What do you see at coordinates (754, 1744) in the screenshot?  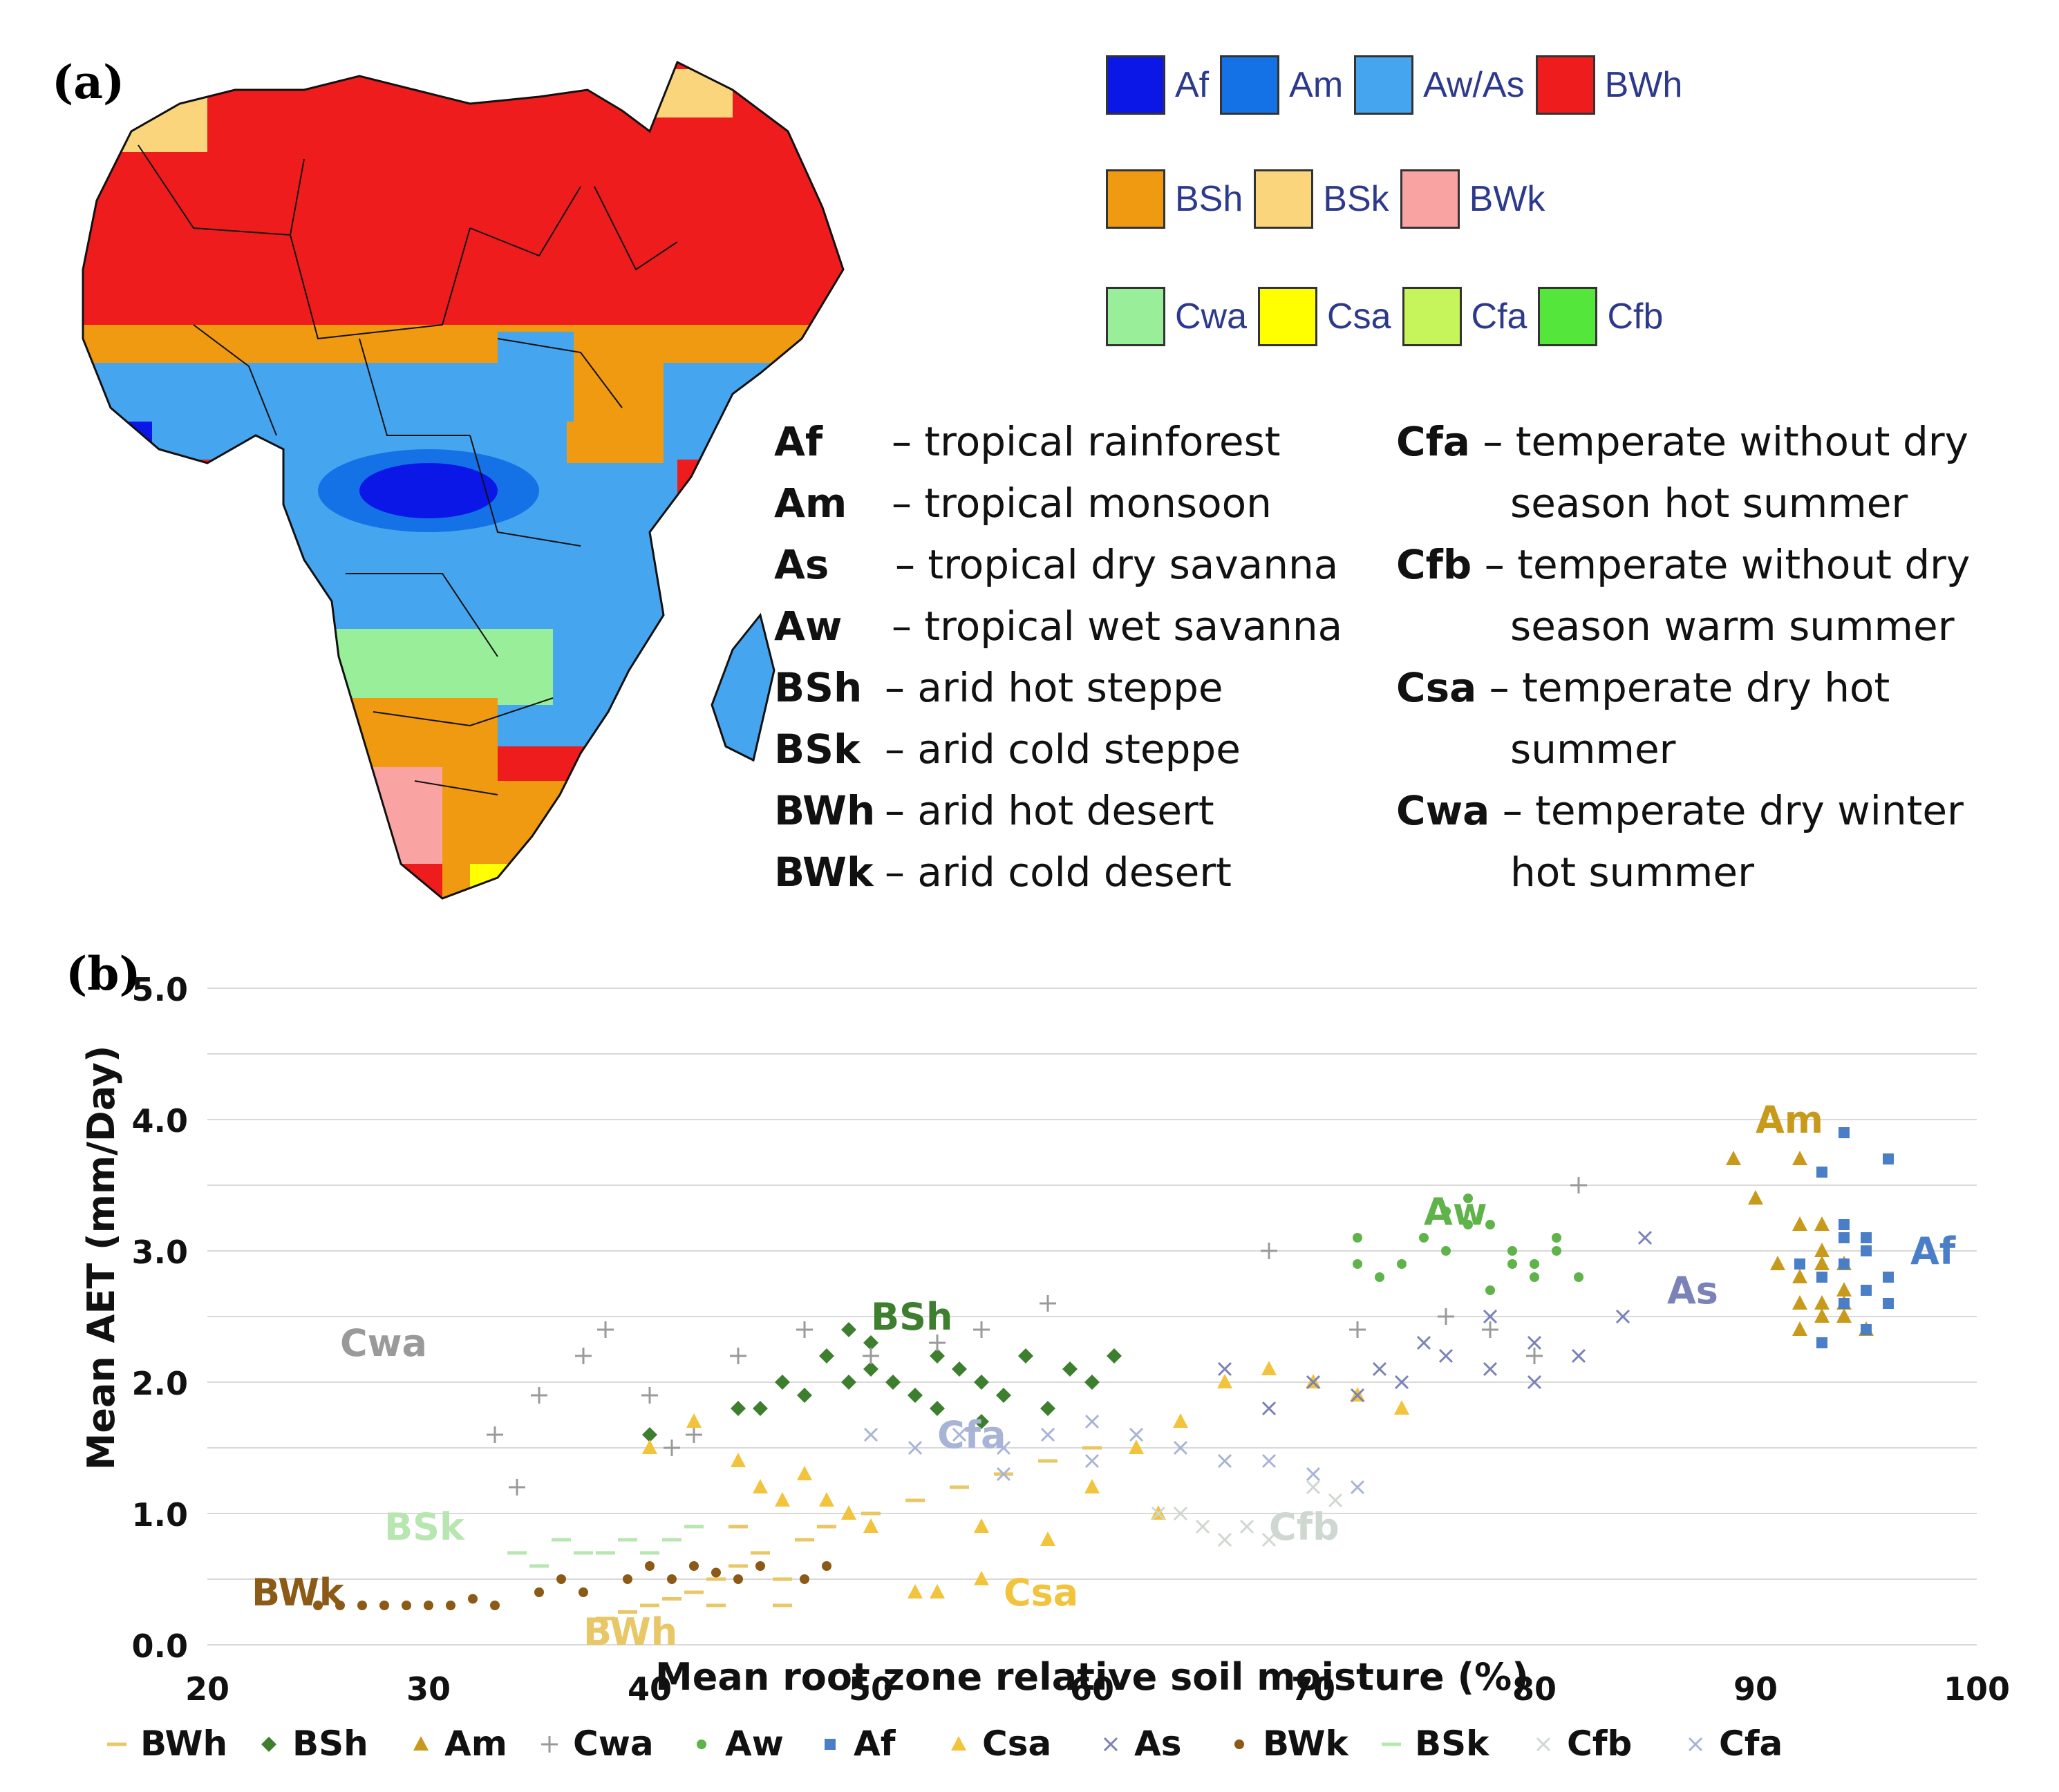 I see `legend-entry-aw: Aw` at bounding box center [754, 1744].